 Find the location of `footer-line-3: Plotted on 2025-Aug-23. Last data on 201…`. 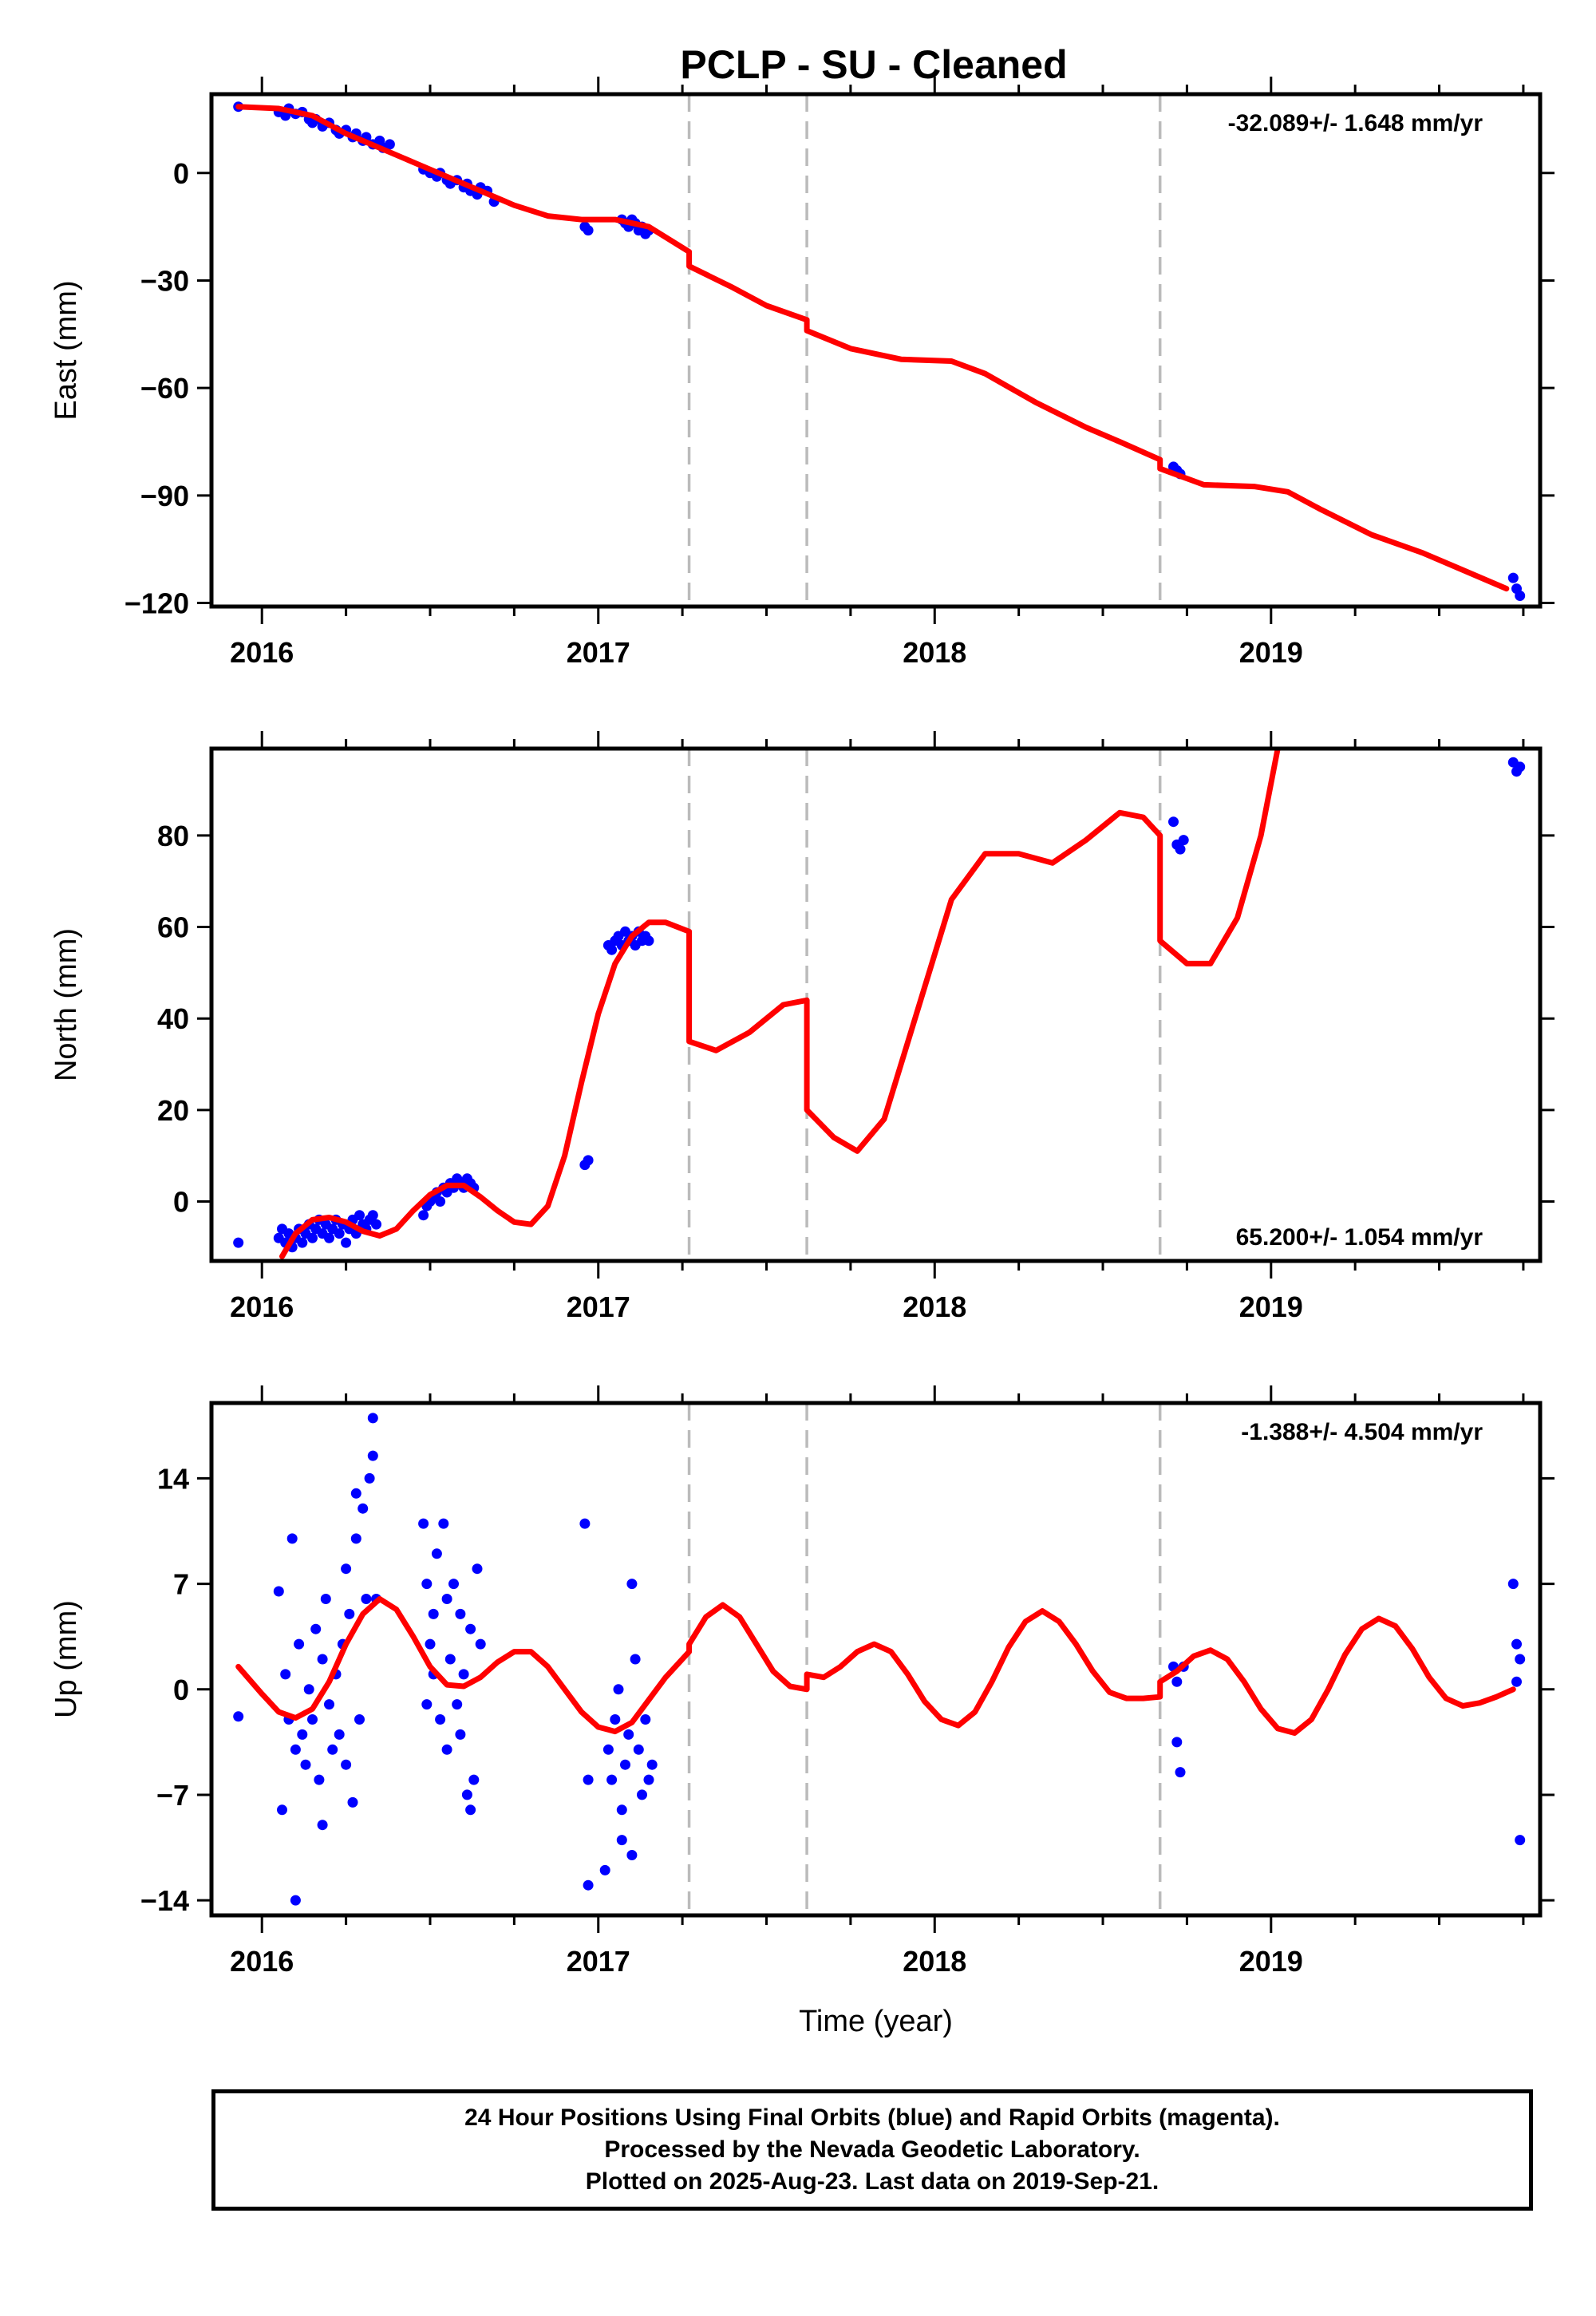

footer-line-3: Plotted on 2025-Aug-23. Last data on 201… is located at coordinates (872, 2181).